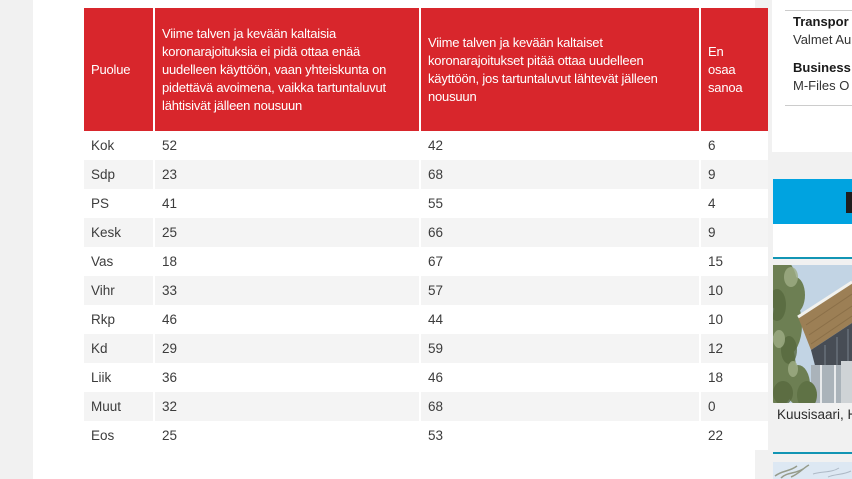 This screenshot has width=852, height=479. Describe the element at coordinates (99, 348) in the screenshot. I see `cell-party: Kd` at that location.